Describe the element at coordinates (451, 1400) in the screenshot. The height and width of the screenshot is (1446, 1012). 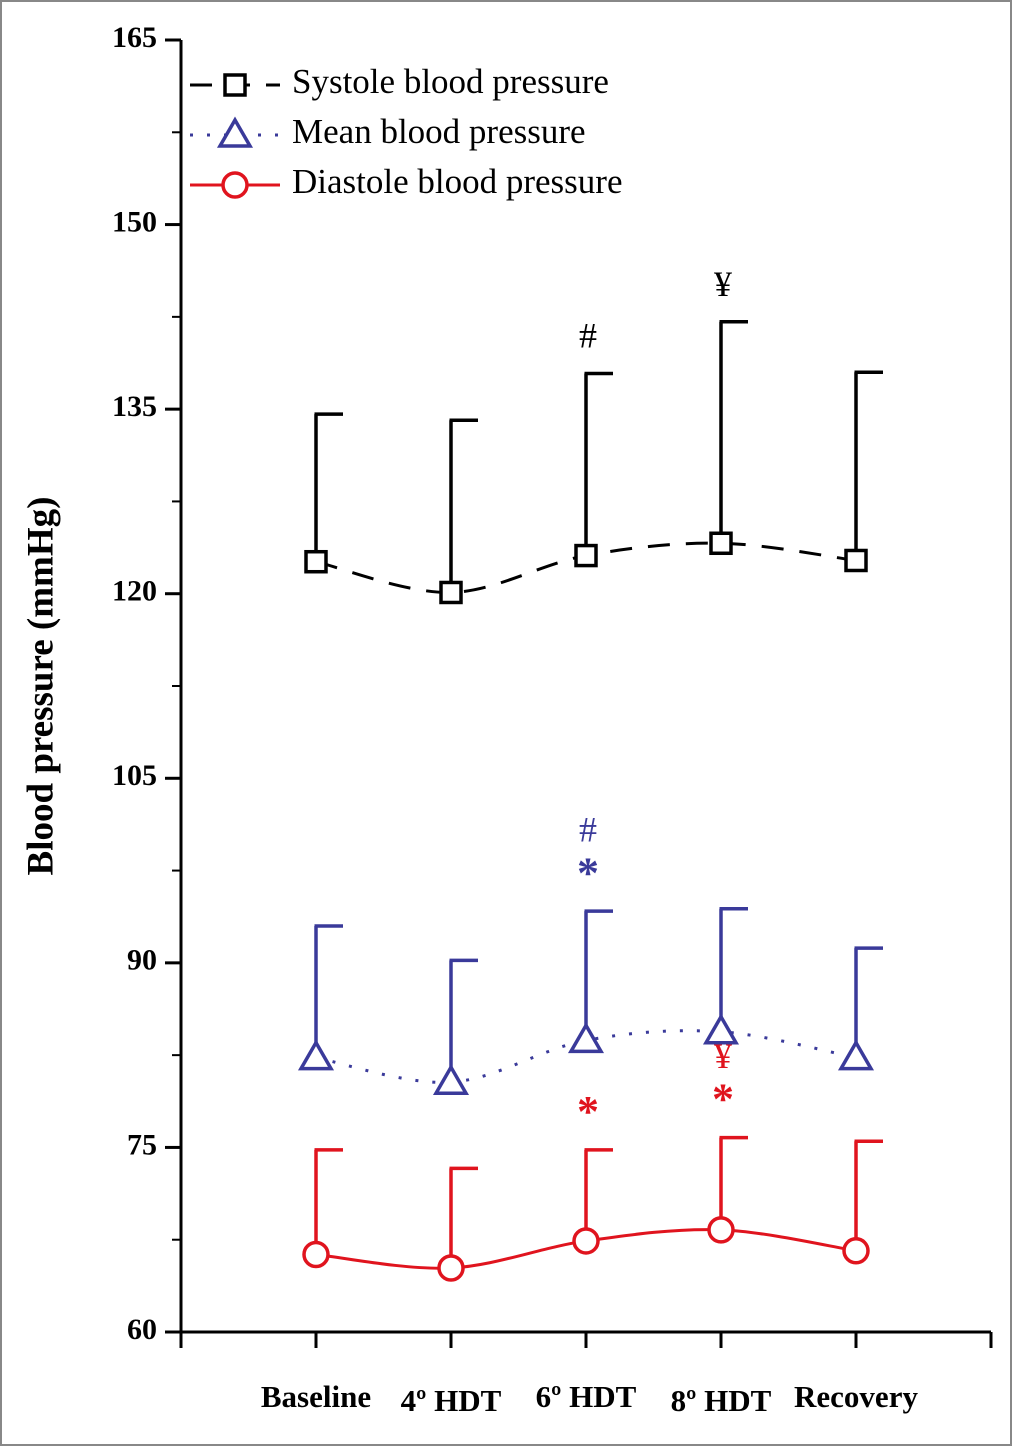
I see `x-tick-label: 4º HDT` at that location.